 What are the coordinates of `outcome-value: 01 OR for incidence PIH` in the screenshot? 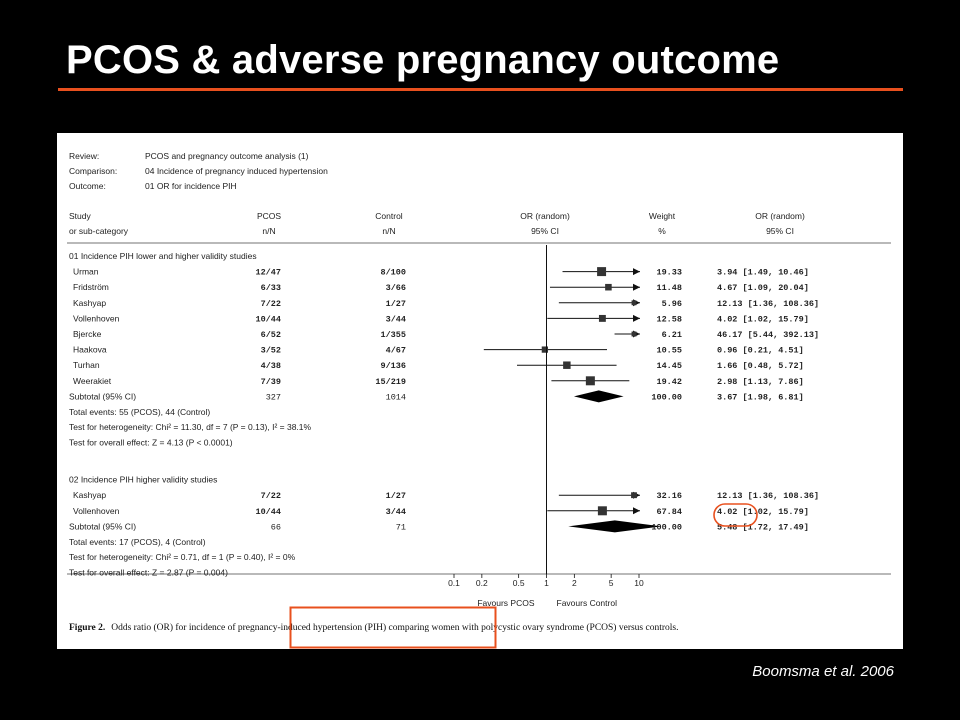 It's located at (191, 186).